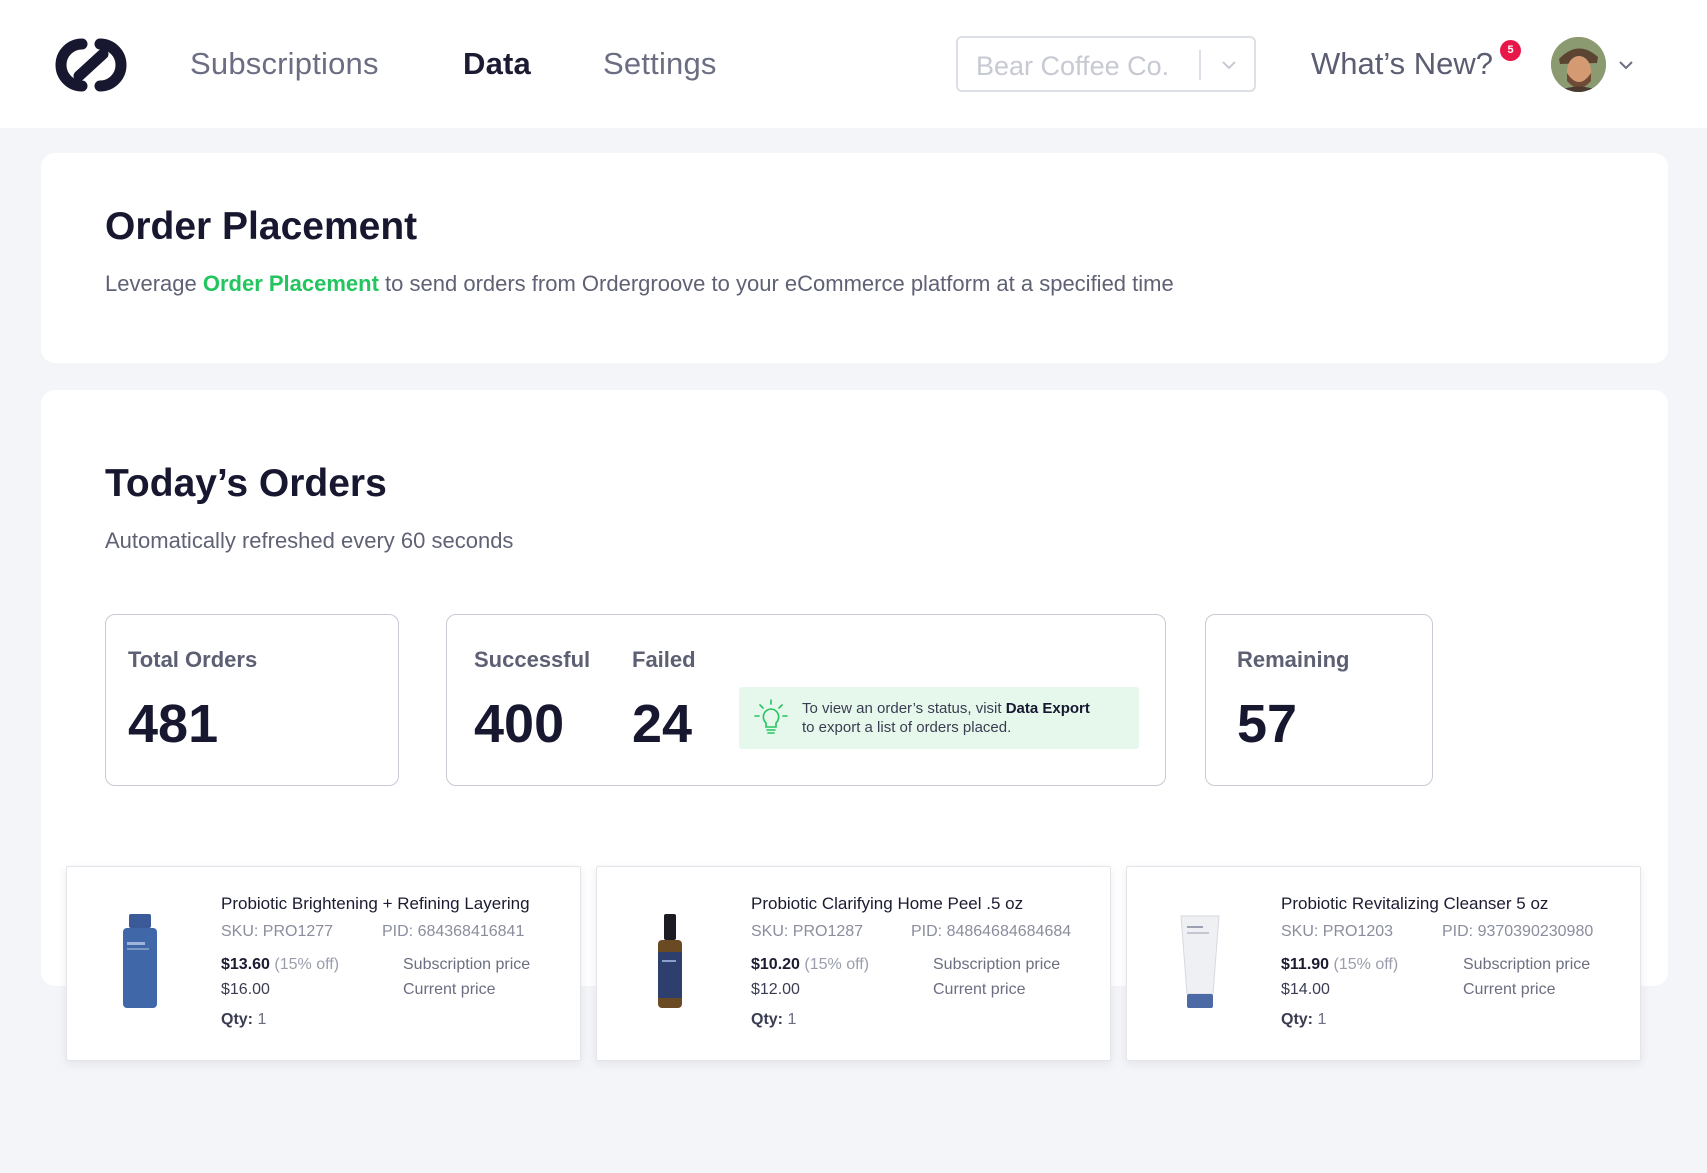  I want to click on successful-label: Successful, so click(532, 659).